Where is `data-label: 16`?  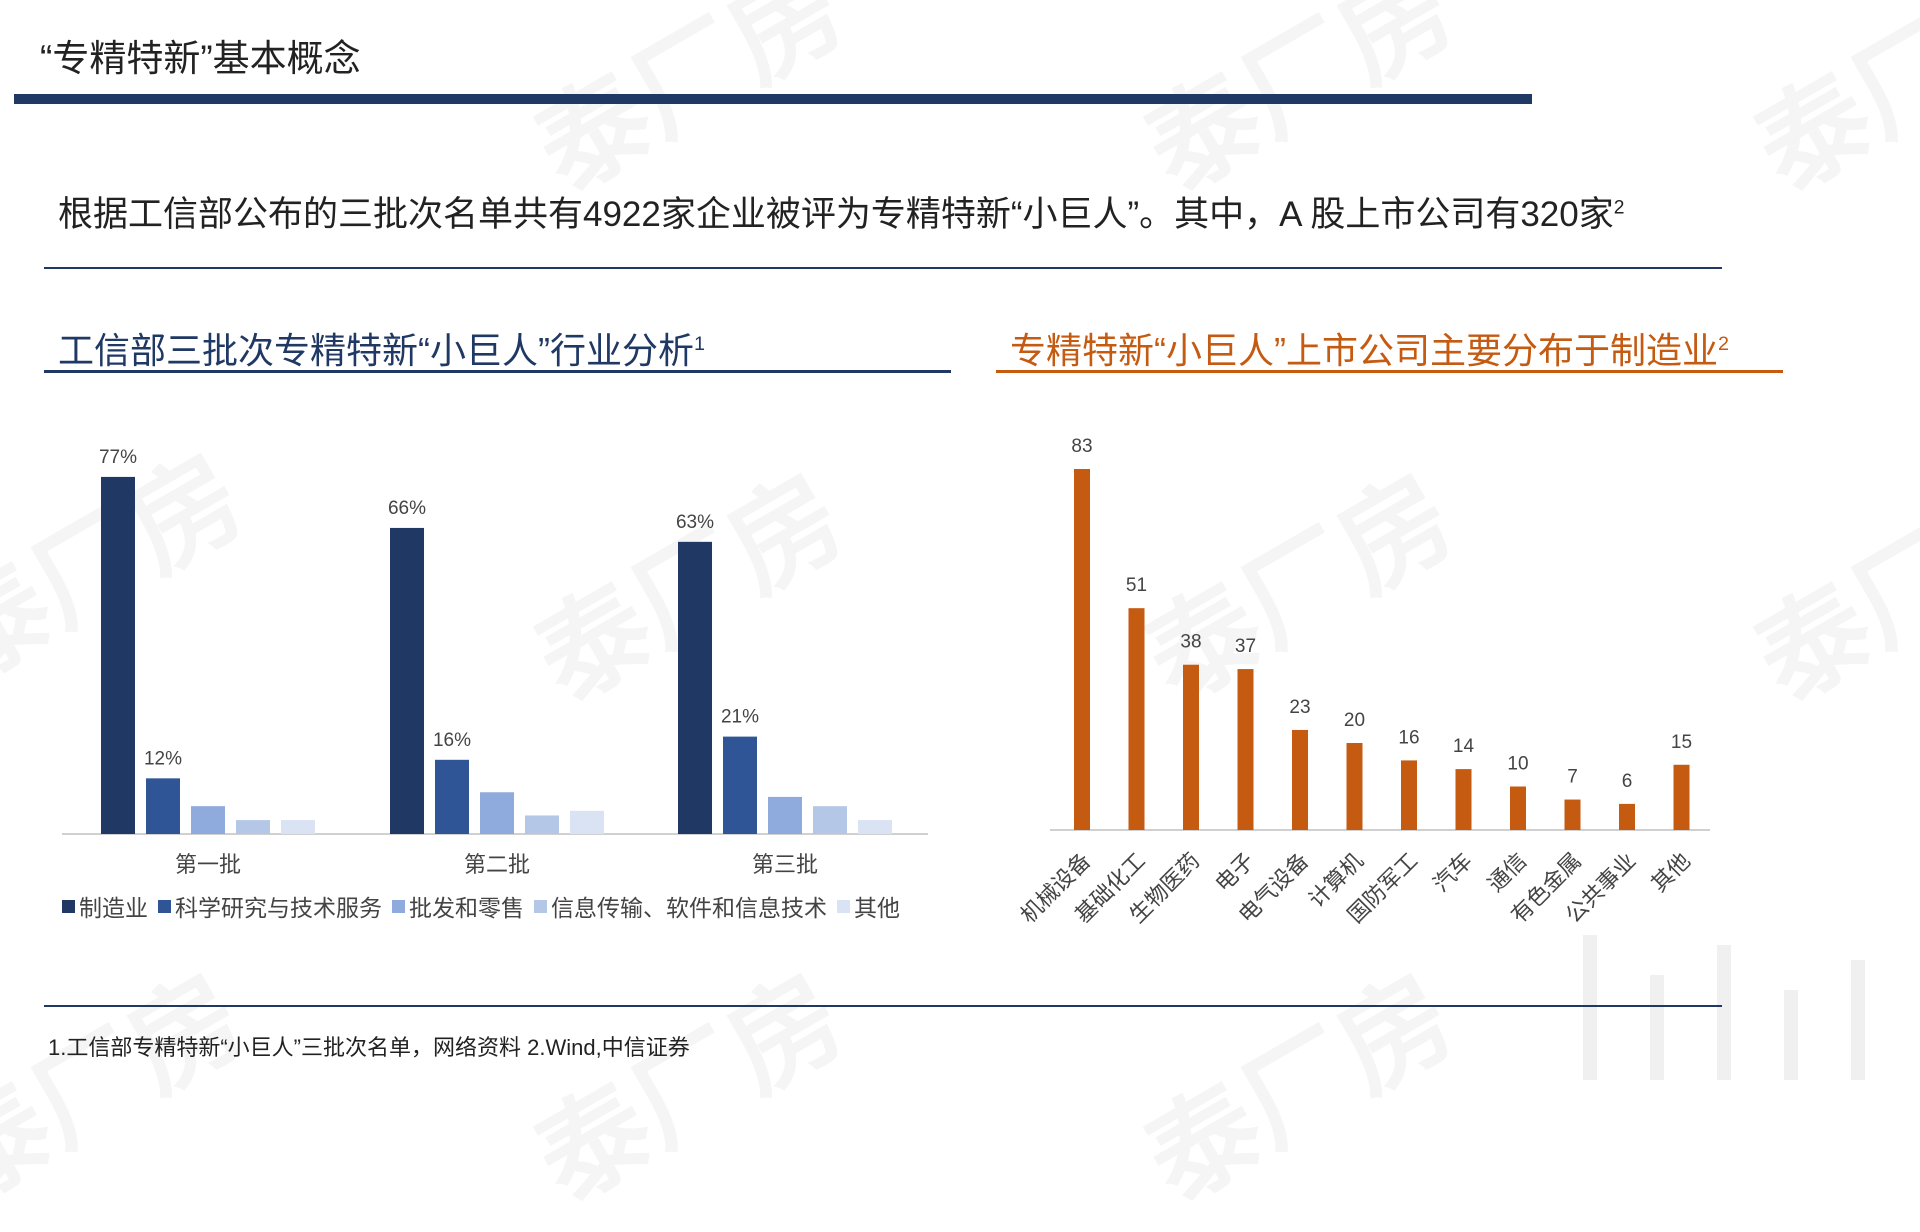 data-label: 16 is located at coordinates (1408, 737).